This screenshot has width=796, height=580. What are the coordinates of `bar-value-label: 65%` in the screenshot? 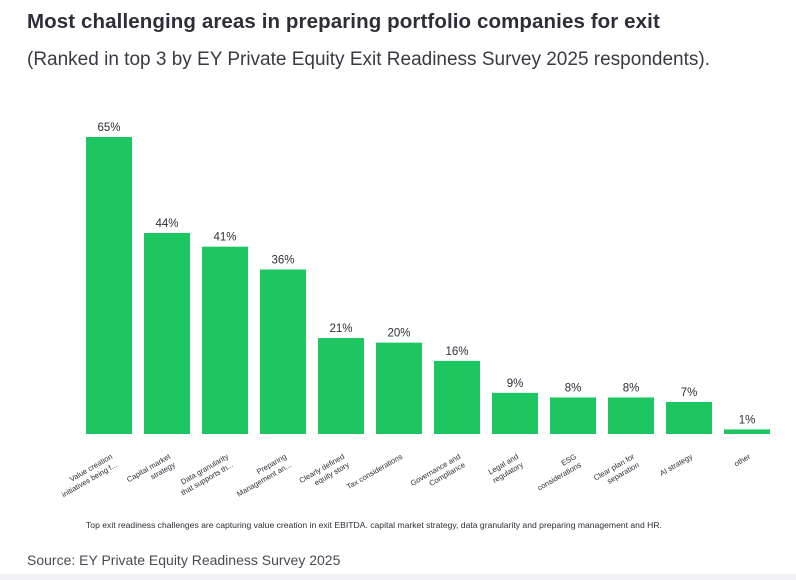 It's located at (108, 128).